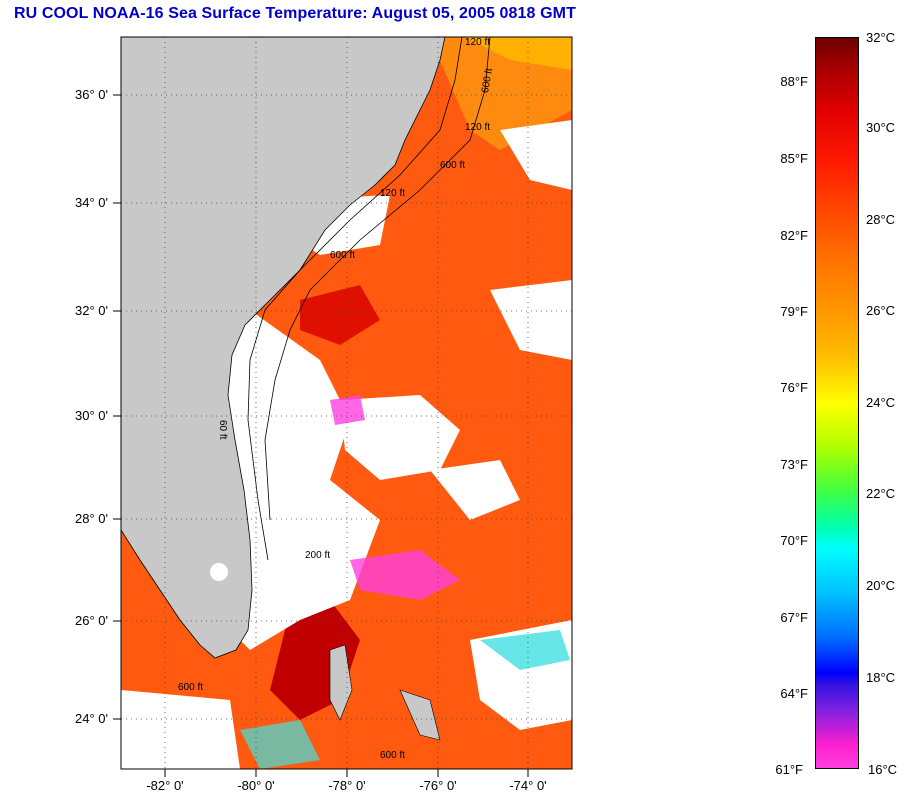  I want to click on lake-okeechobee, so click(219, 572).